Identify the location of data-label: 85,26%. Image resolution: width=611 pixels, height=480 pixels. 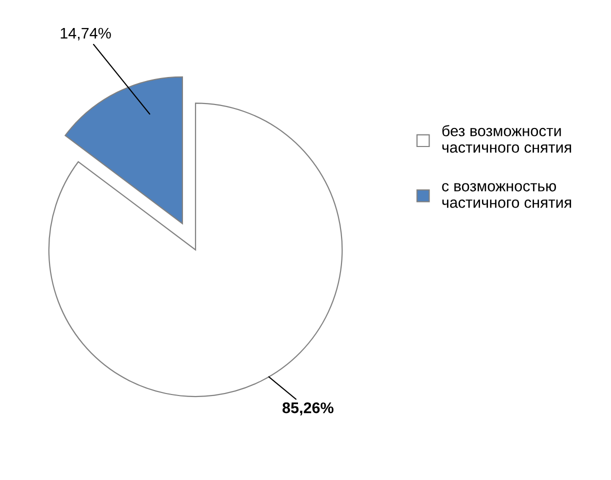
(308, 409).